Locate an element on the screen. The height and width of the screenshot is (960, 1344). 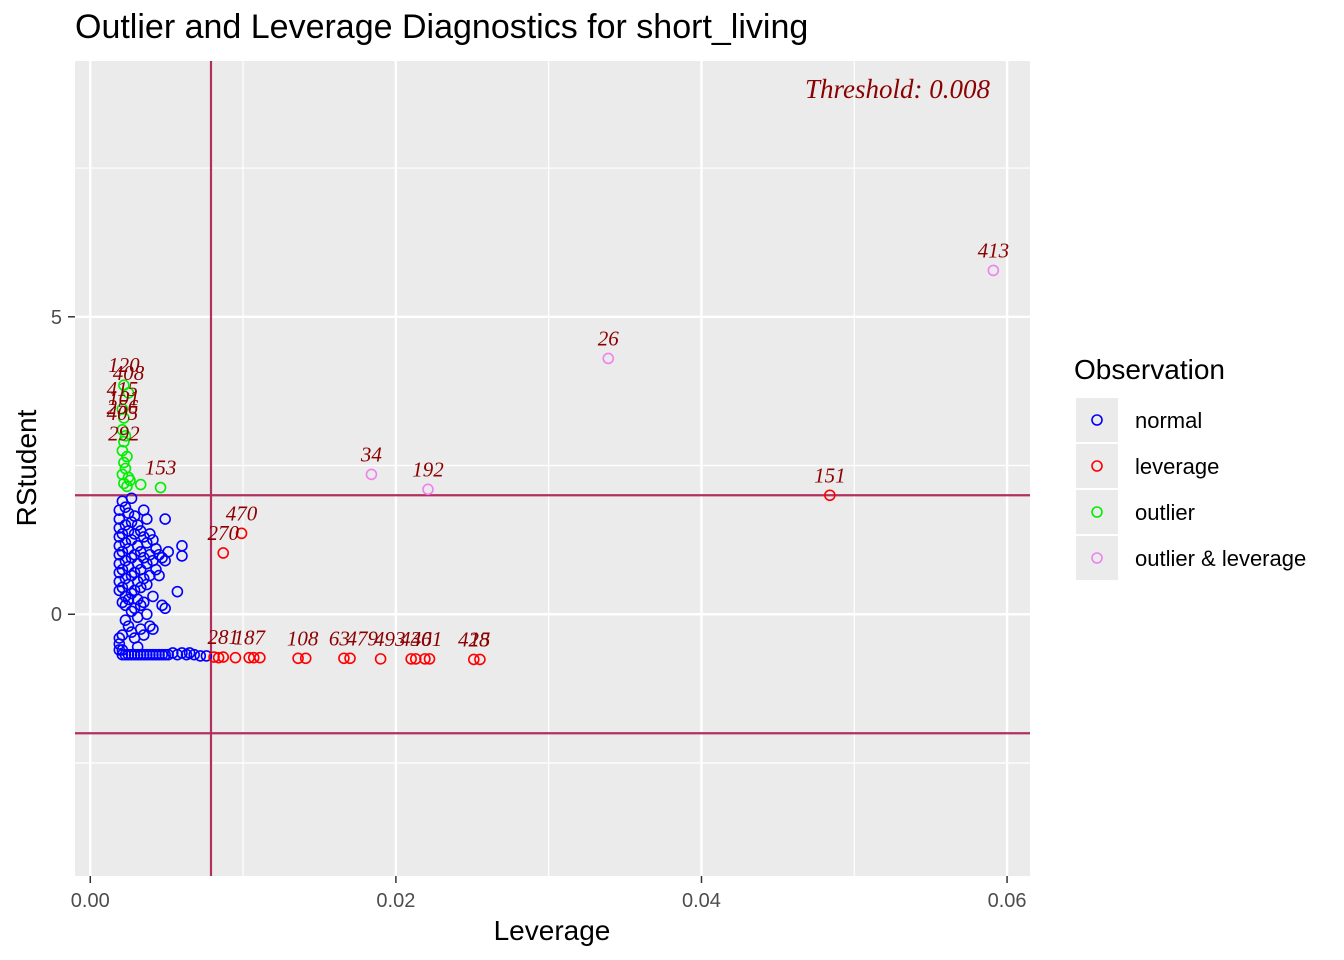
legend-label: normal is located at coordinates (1168, 420).